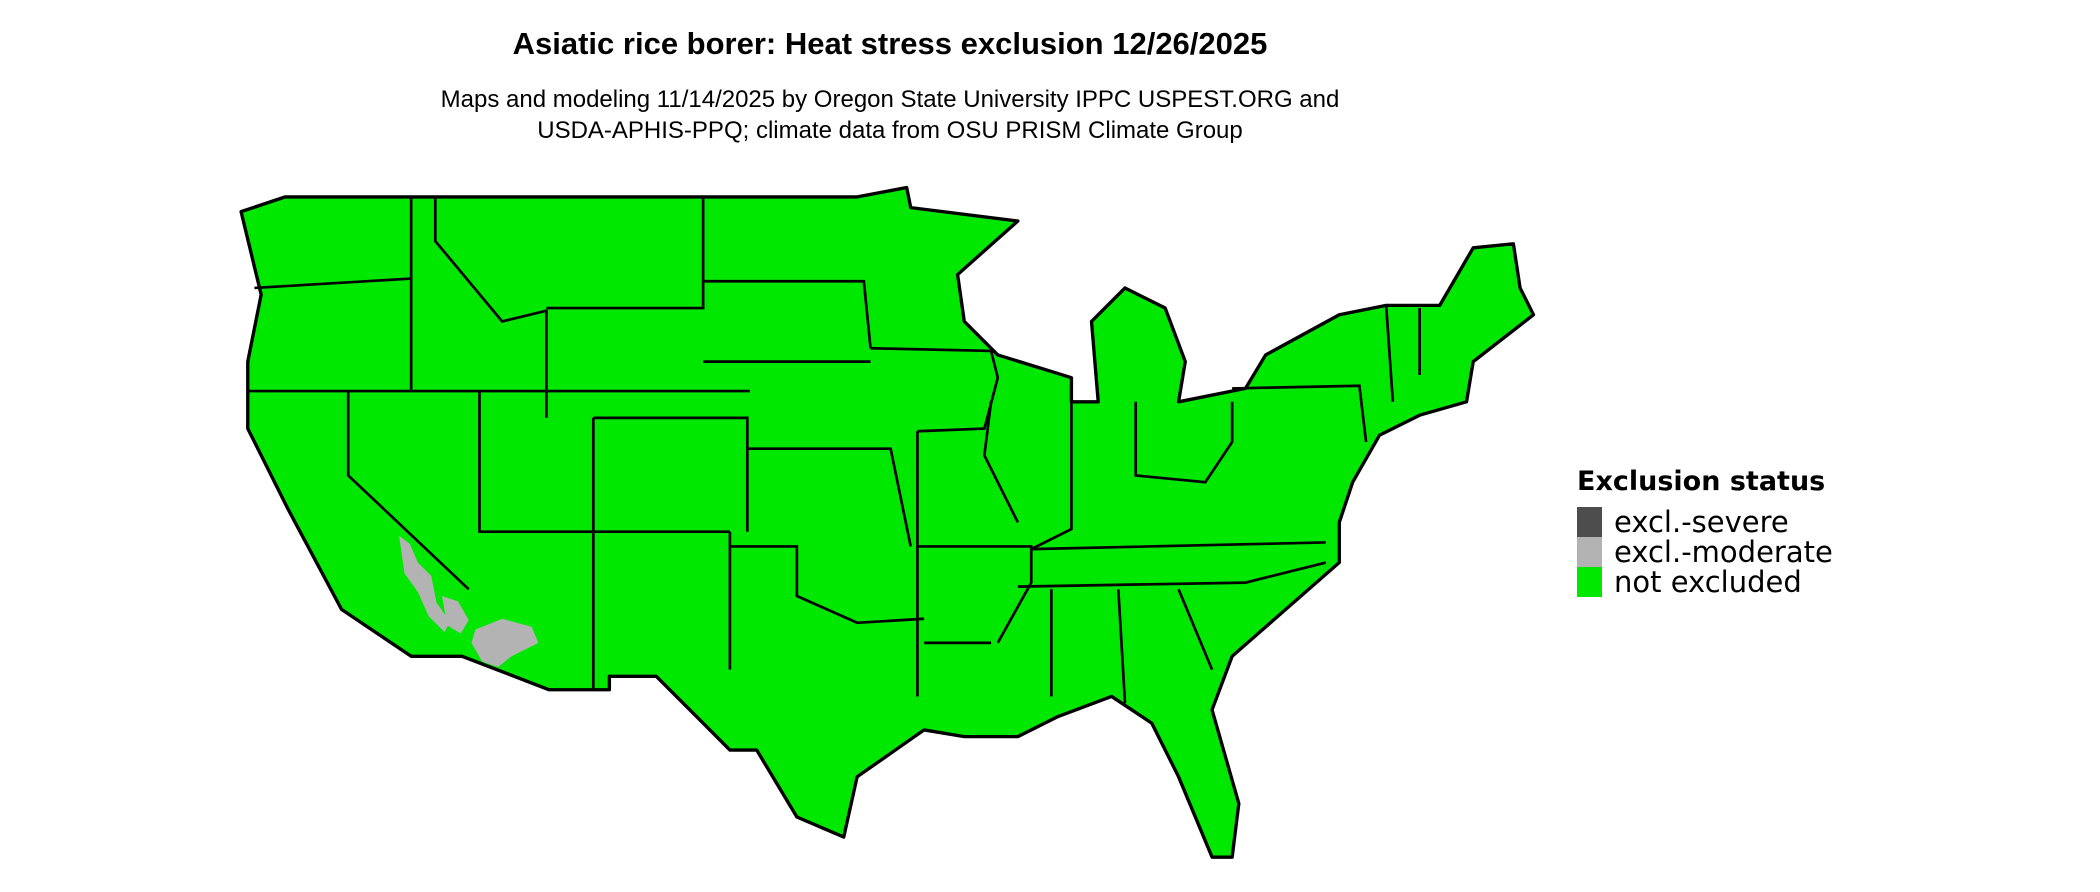 Image resolution: width=2100 pixels, height=892 pixels. Describe the element at coordinates (1701, 481) in the screenshot. I see `legend-title: Exclusion status` at that location.